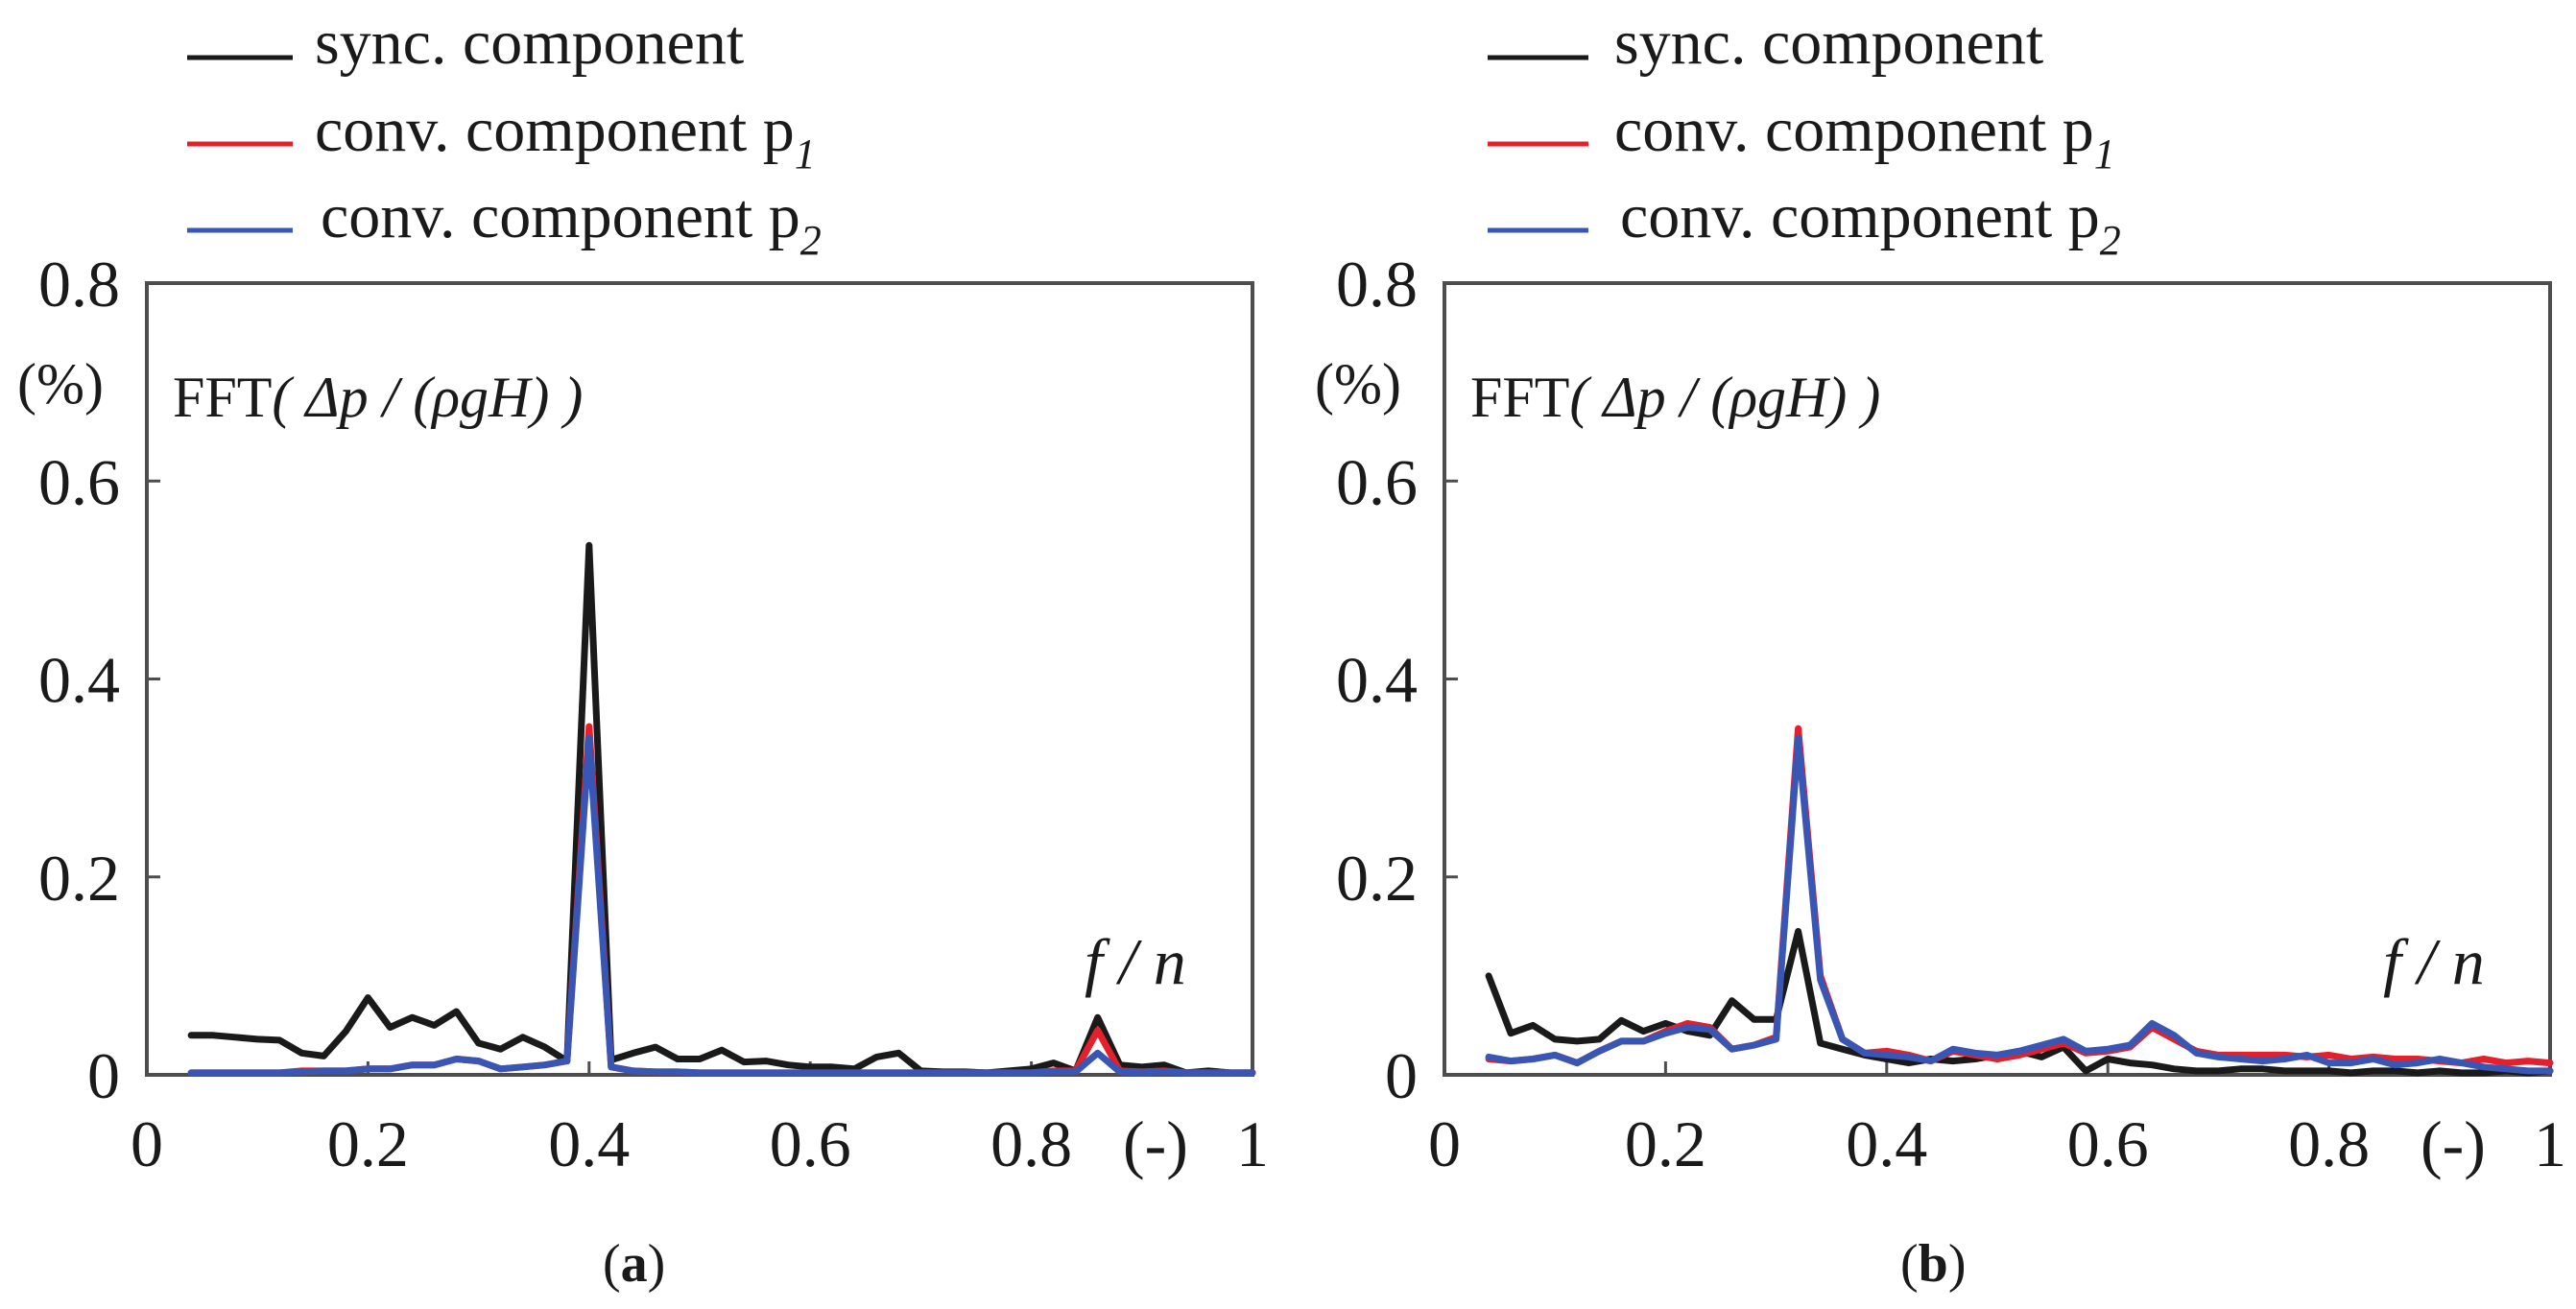 Image resolution: width=2576 pixels, height=1309 pixels. What do you see at coordinates (1377, 879) in the screenshot?
I see `ytick-label-b-1: 0.2` at bounding box center [1377, 879].